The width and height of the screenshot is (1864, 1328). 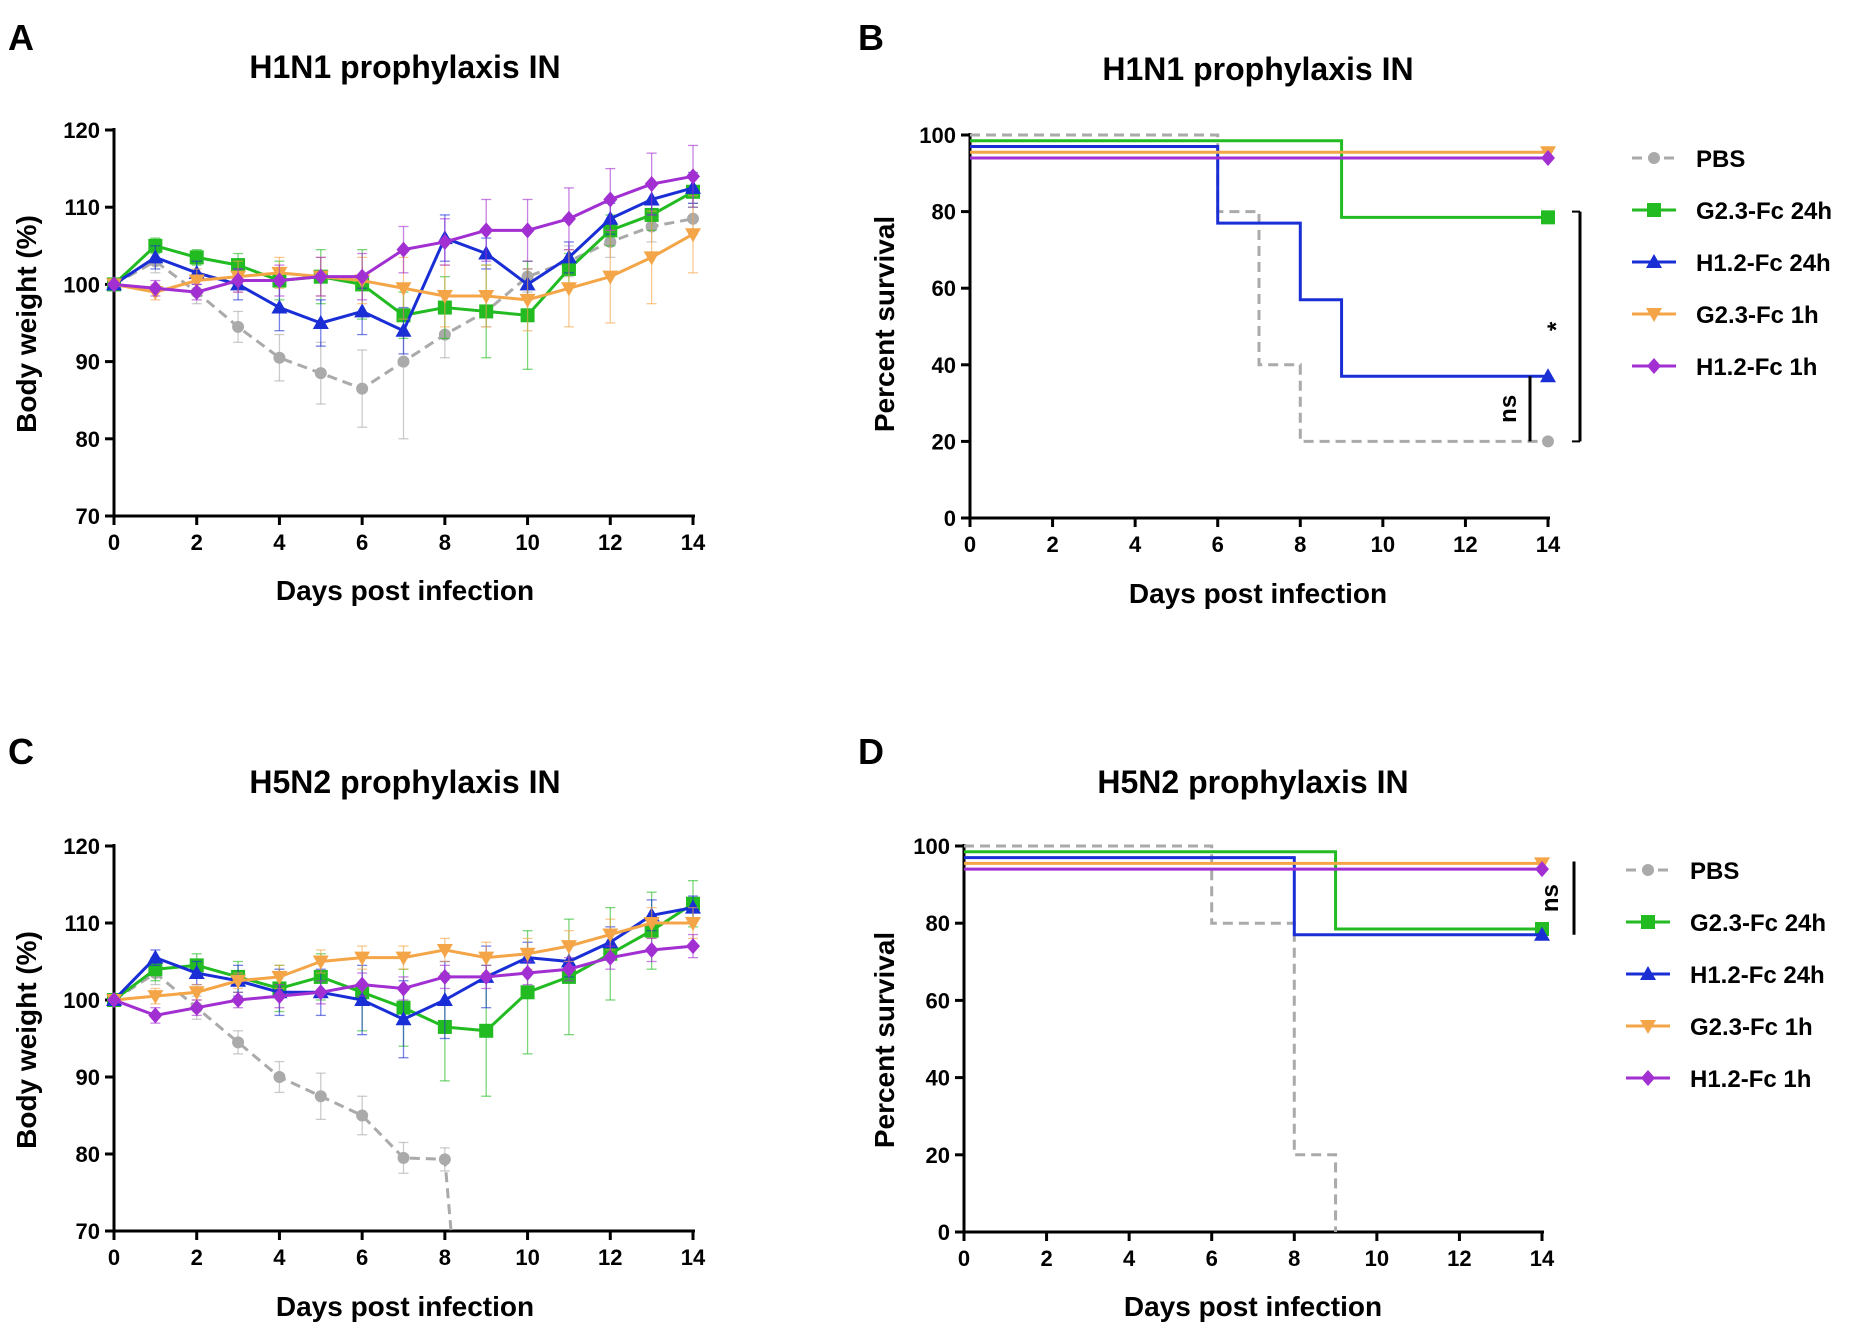 I want to click on panel-b-legend-pbs-marker, so click(x=1654, y=158).